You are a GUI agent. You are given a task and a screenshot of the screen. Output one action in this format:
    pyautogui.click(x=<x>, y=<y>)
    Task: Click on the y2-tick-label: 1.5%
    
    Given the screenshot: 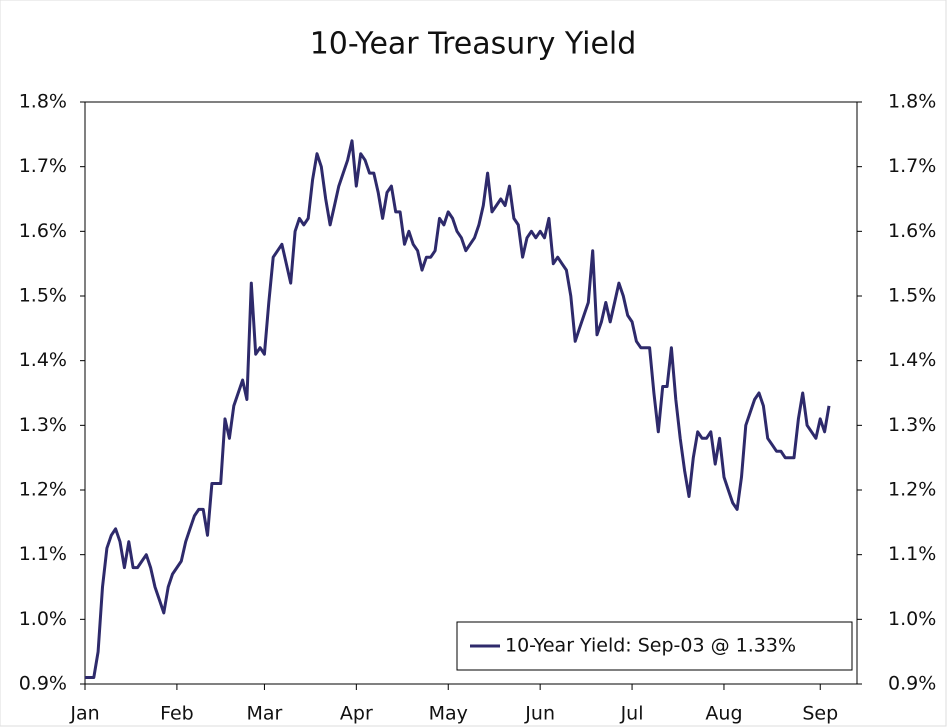 What is the action you would take?
    pyautogui.click(x=912, y=296)
    